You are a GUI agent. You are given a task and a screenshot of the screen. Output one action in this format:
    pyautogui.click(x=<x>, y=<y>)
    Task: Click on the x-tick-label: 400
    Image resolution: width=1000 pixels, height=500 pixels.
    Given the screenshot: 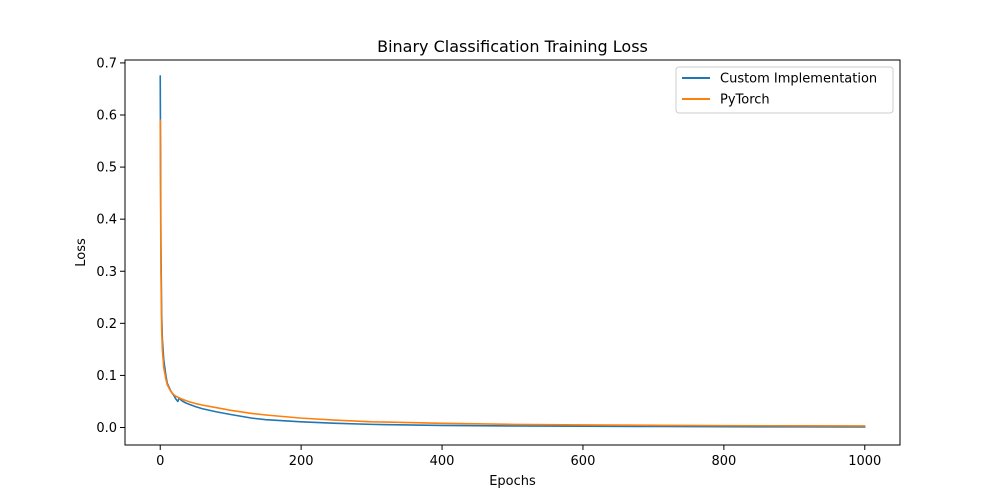 What is the action you would take?
    pyautogui.click(x=442, y=461)
    